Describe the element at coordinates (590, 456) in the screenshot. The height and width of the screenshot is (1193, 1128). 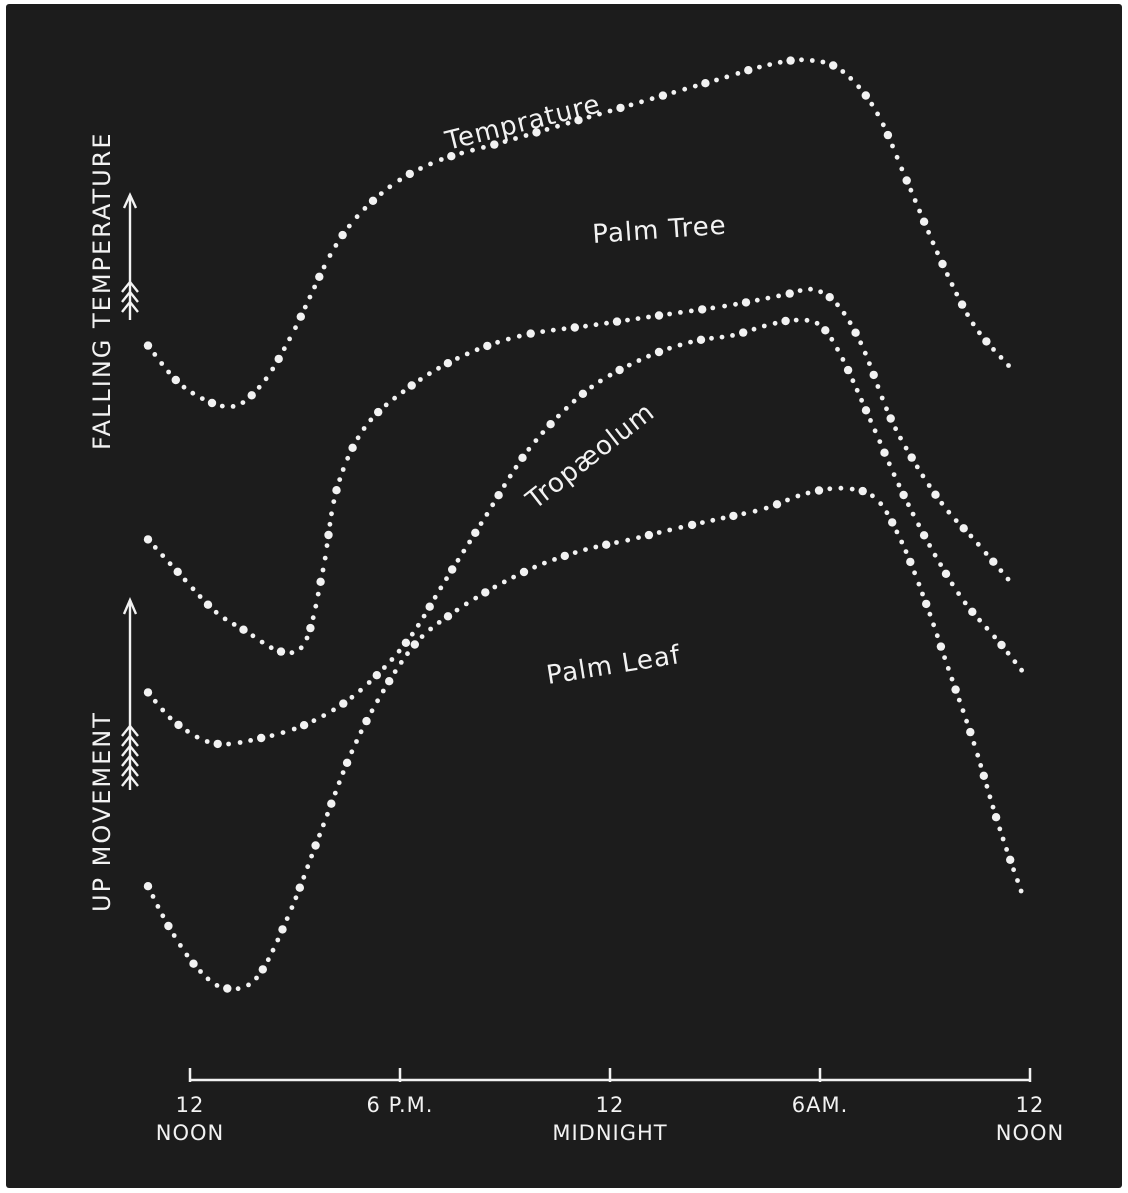
I see `series-label-tropaeolum: Tropæolum` at that location.